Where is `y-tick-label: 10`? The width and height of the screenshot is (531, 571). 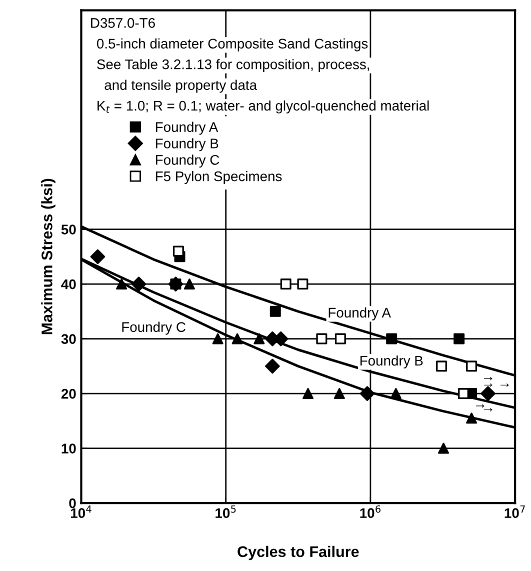
y-tick-label: 10 is located at coordinates (69, 449).